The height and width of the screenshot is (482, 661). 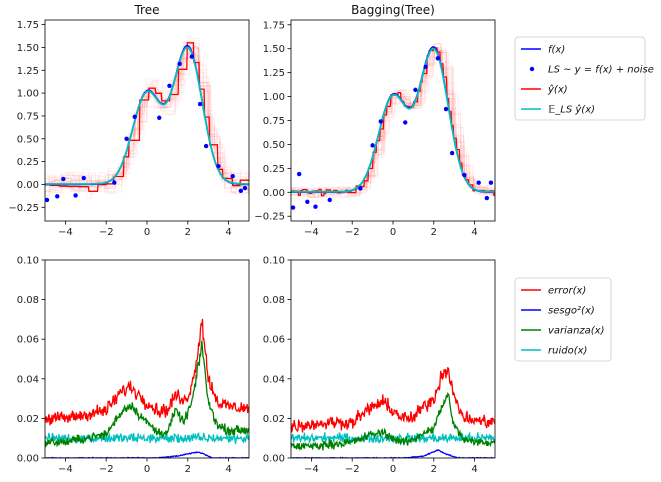 What do you see at coordinates (567, 351) in the screenshot?
I see `legend-label: ruido(x)` at bounding box center [567, 351].